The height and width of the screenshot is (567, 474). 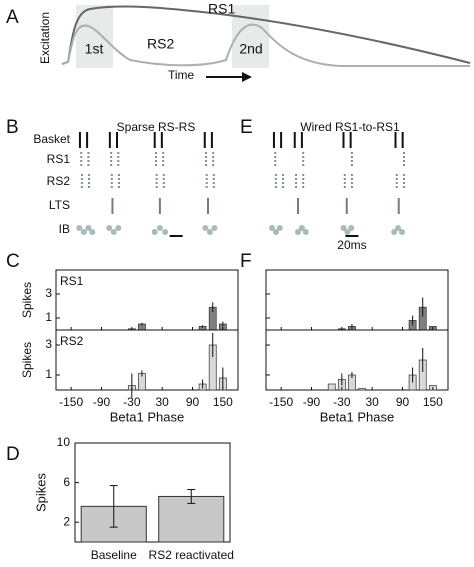 I want to click on y-axis-label: Excitation, so click(x=45, y=38).